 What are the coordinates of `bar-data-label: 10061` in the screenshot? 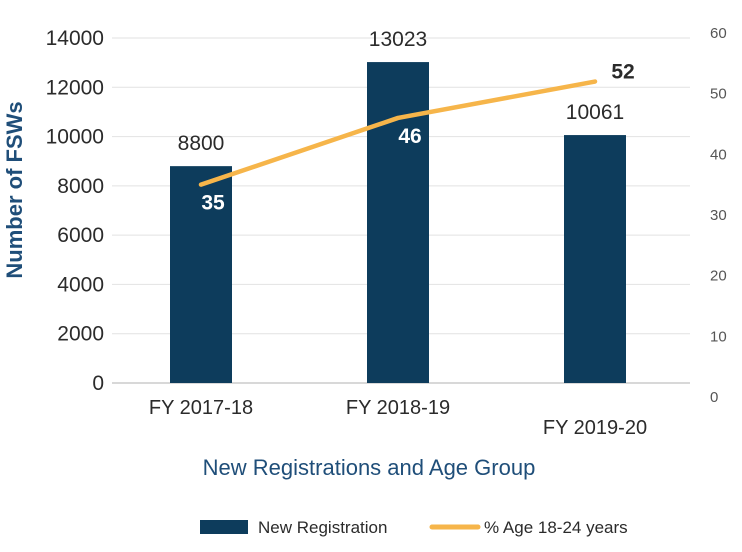 It's located at (595, 112).